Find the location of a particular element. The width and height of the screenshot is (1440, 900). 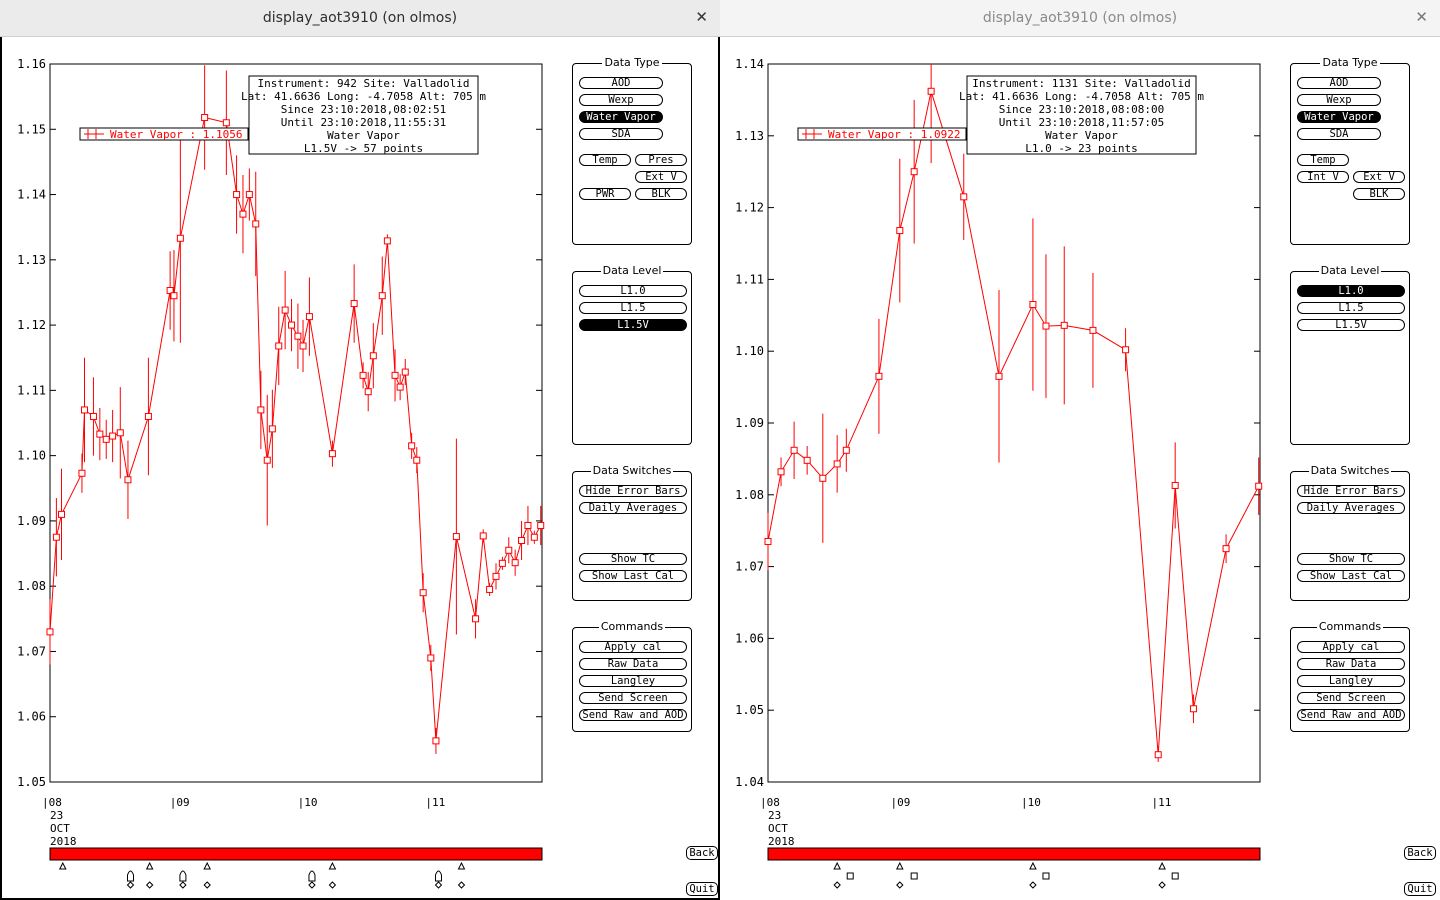

diamond-mark is located at coordinates (900, 885).